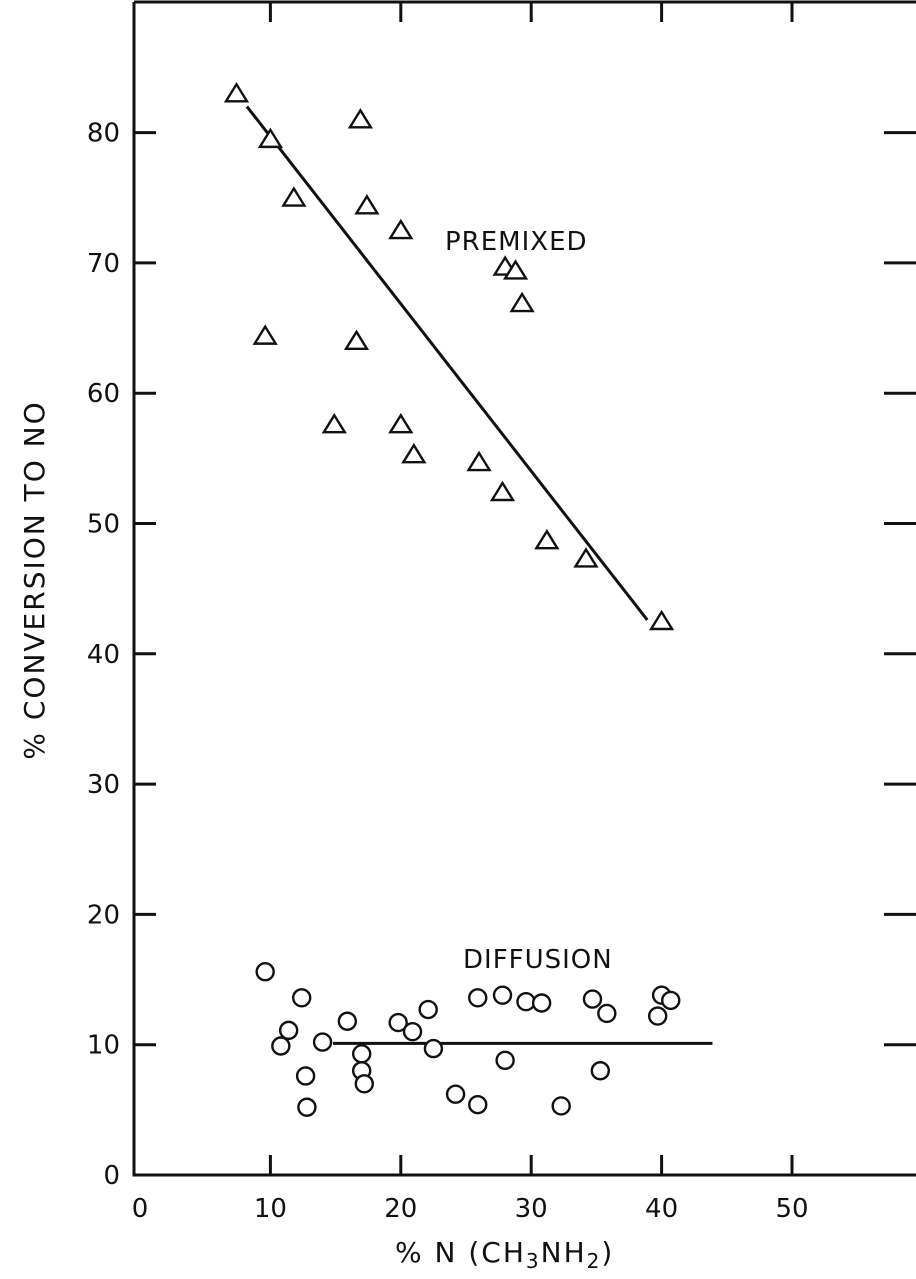 The height and width of the screenshot is (1279, 916). Describe the element at coordinates (791, 1209) in the screenshot. I see `x-tick-label: 50` at that location.